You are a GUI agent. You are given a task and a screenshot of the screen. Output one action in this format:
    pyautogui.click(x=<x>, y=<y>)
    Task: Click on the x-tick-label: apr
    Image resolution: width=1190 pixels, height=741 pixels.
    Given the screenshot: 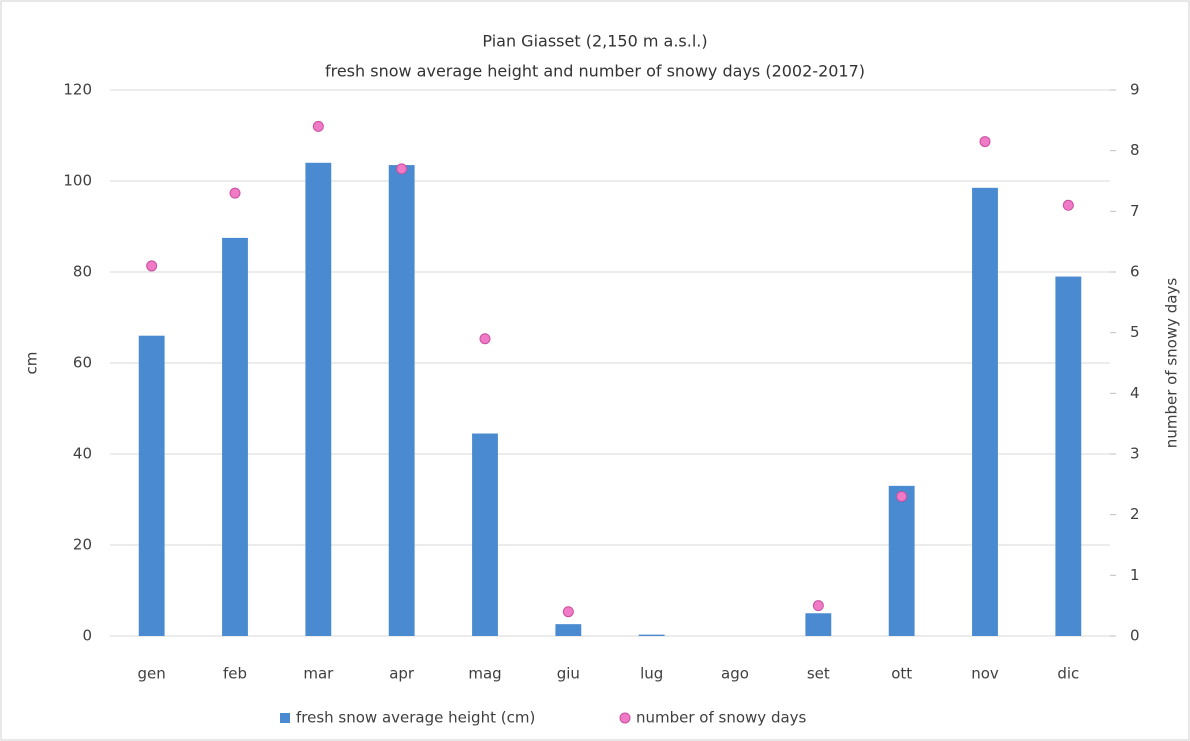 What is the action you would take?
    pyautogui.click(x=402, y=674)
    